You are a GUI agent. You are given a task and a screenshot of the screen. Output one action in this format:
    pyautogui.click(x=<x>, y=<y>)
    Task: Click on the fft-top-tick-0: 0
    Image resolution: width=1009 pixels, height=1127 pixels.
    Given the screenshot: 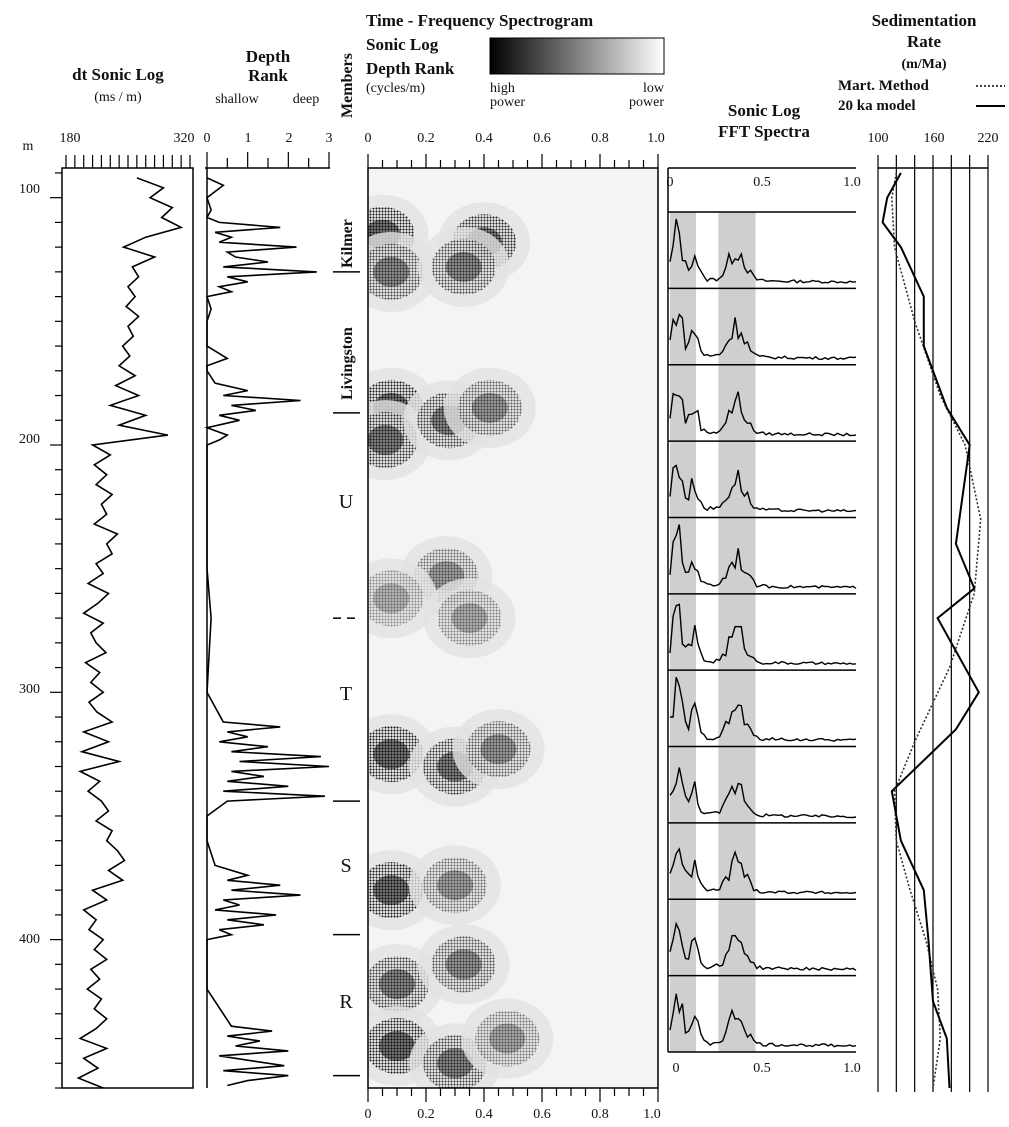 What is the action you would take?
    pyautogui.click(x=670, y=182)
    